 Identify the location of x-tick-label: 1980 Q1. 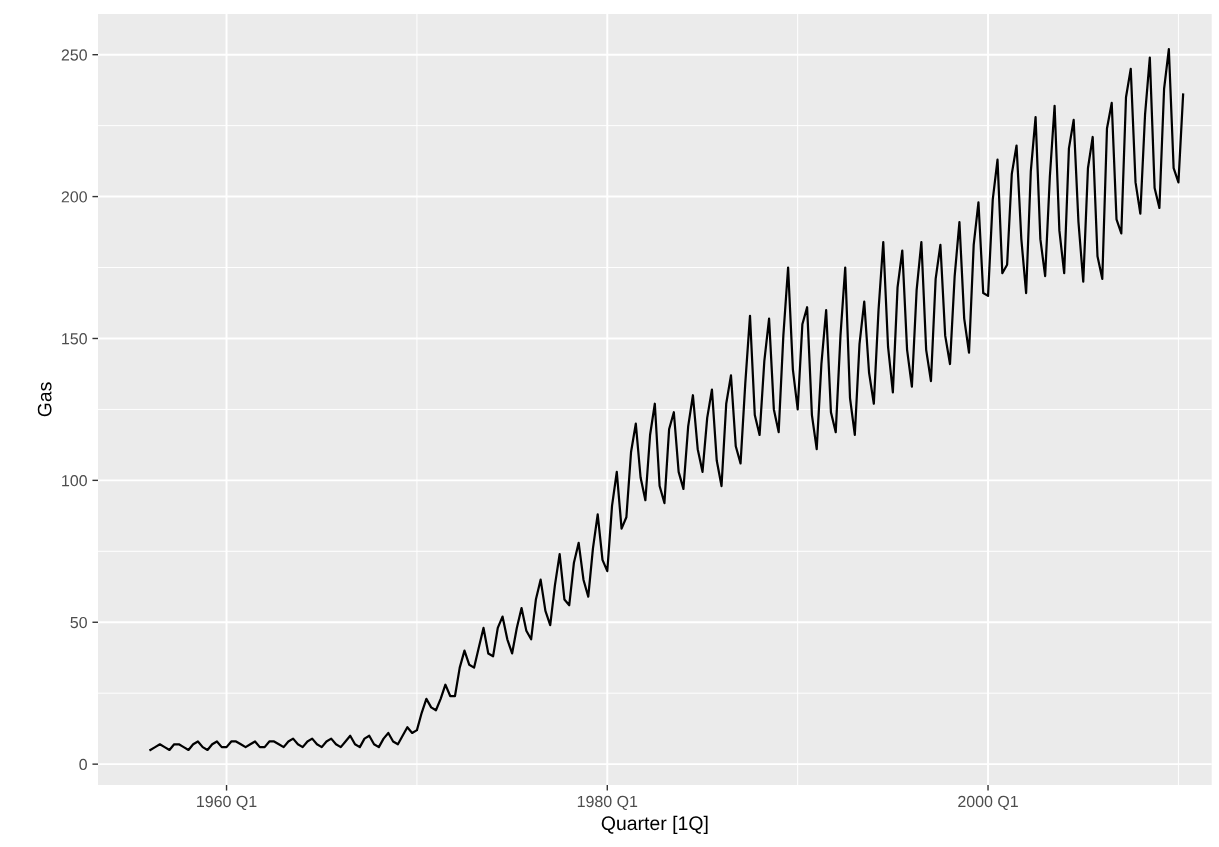
(607, 803).